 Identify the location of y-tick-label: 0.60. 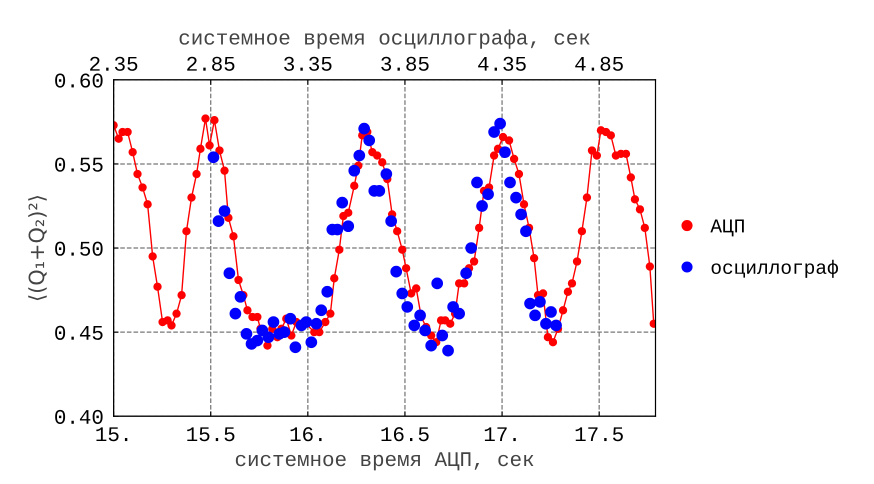
(79, 80).